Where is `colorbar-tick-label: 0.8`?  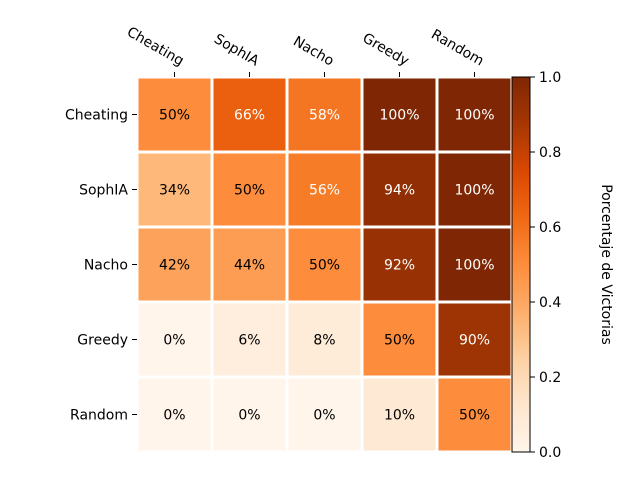
colorbar-tick-label: 0.8 is located at coordinates (550, 153).